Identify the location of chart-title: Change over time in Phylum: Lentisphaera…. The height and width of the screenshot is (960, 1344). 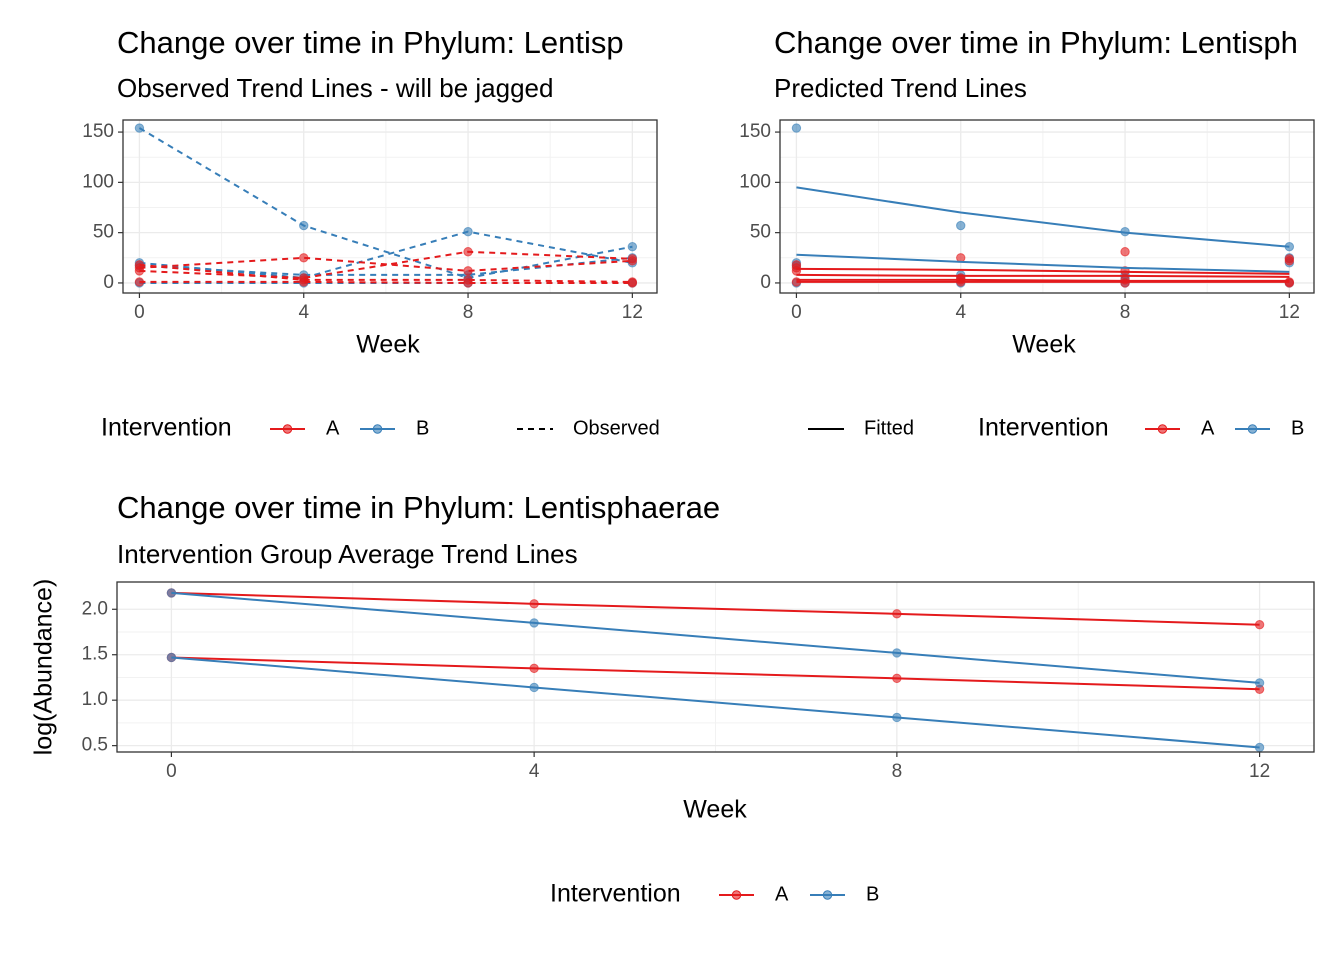
(418, 507).